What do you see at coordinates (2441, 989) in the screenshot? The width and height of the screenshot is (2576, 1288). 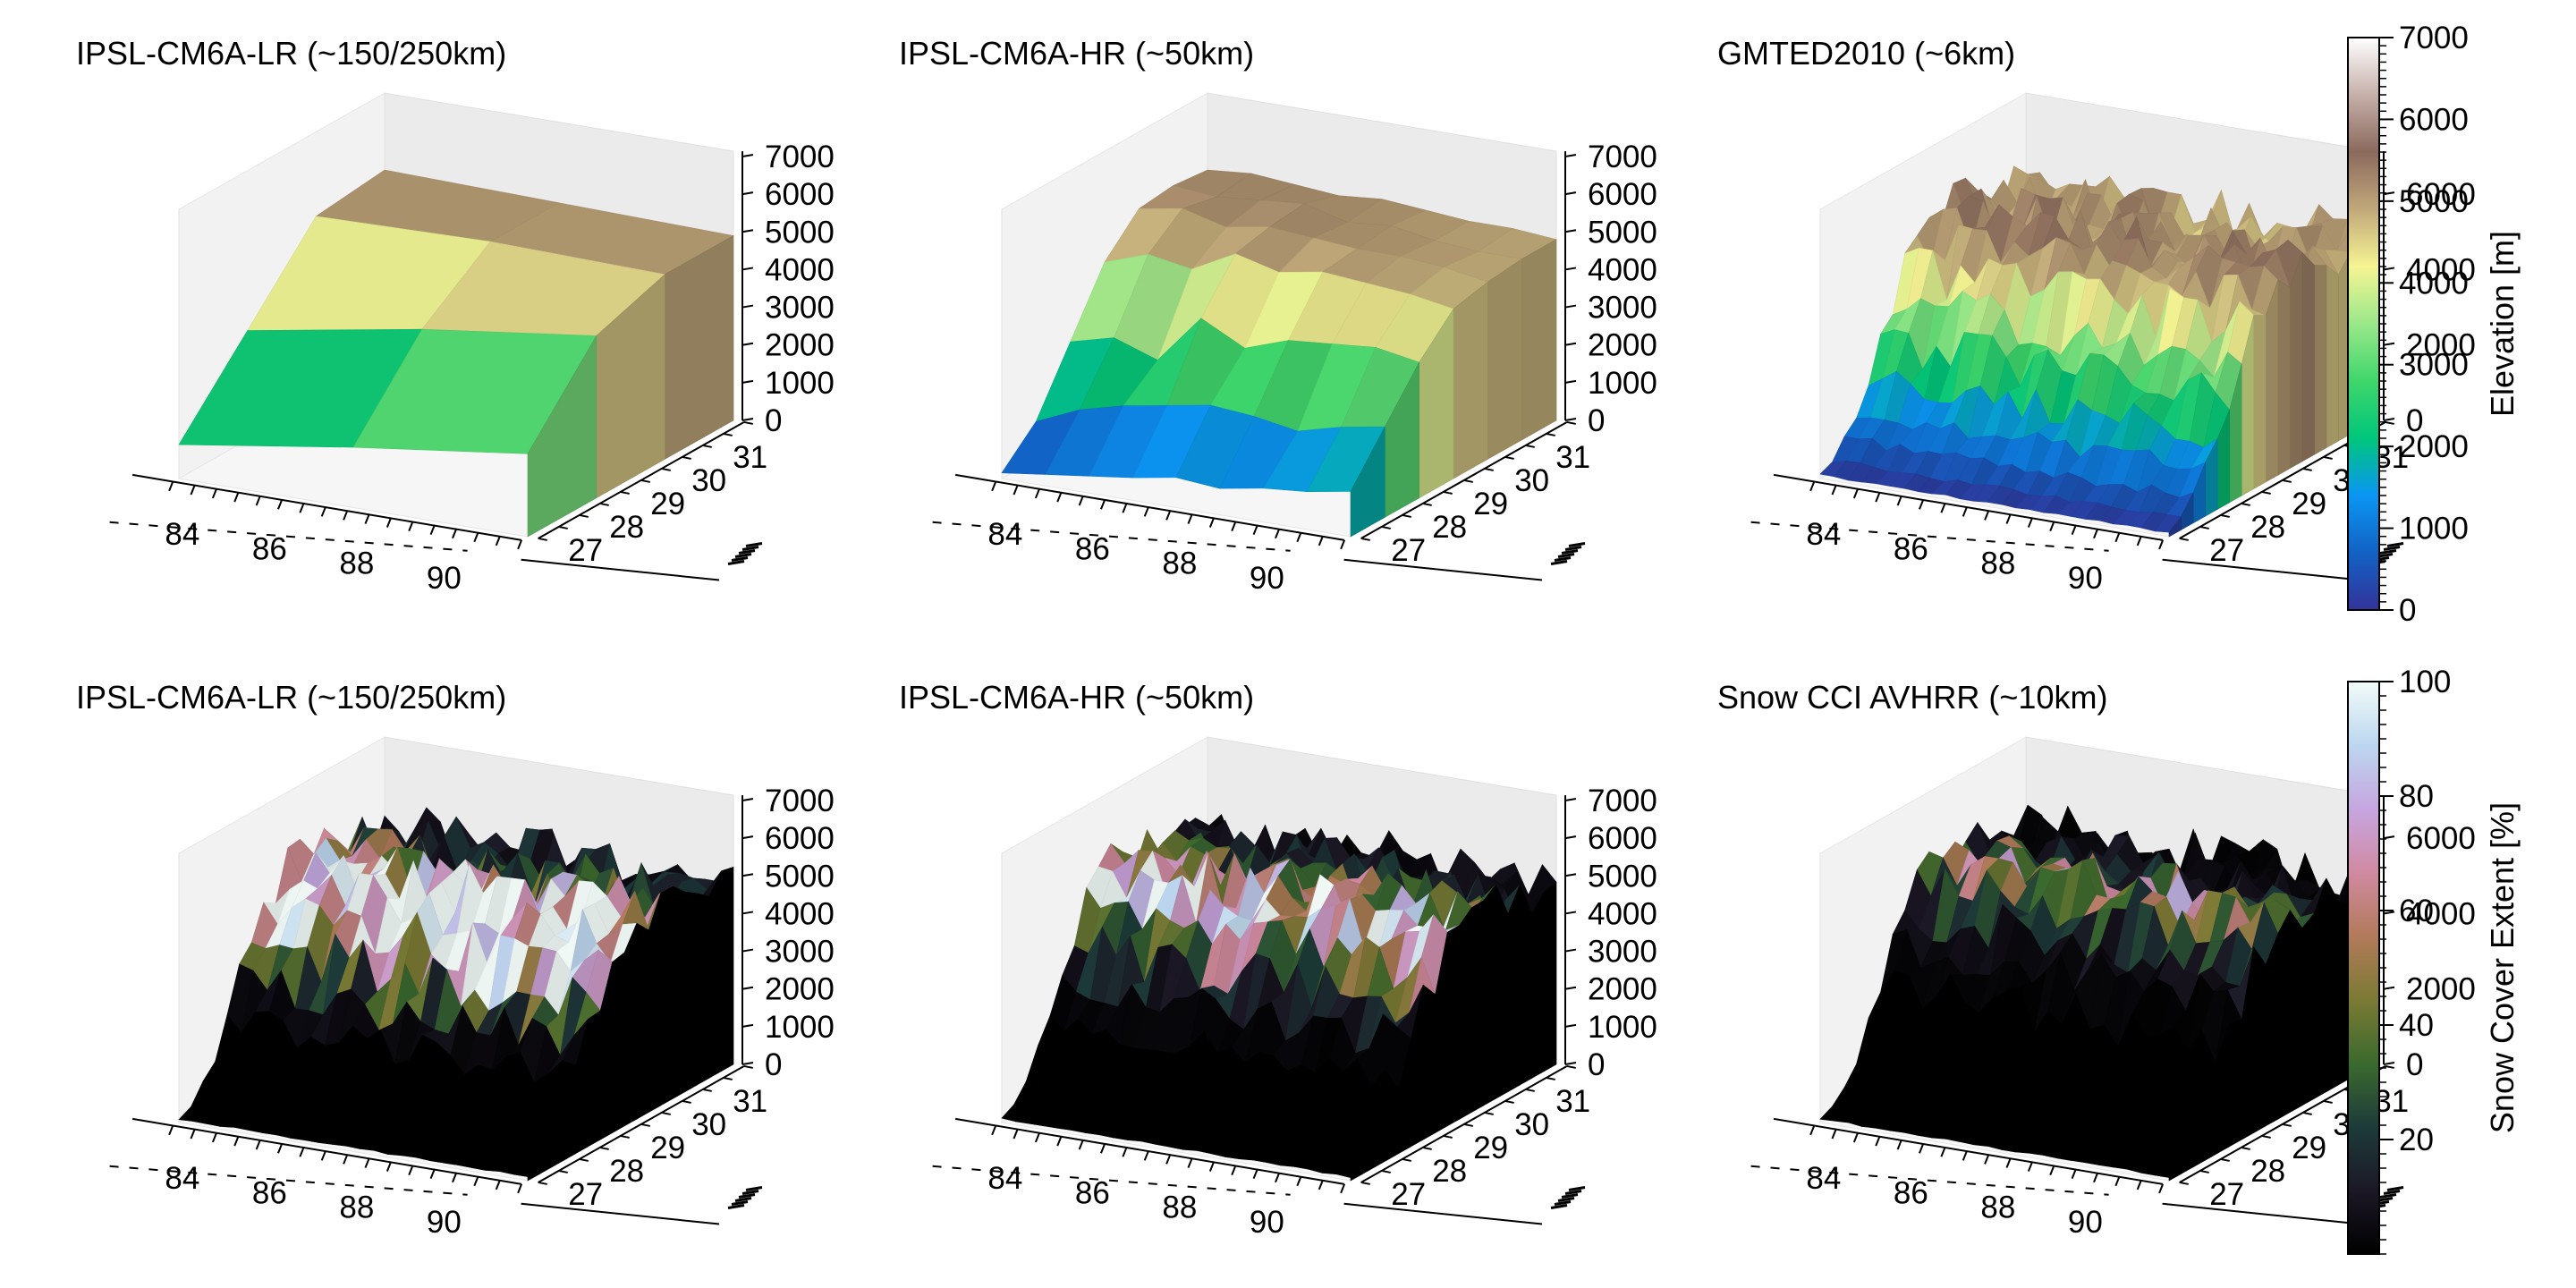 I see `z-tick-label: 2000` at bounding box center [2441, 989].